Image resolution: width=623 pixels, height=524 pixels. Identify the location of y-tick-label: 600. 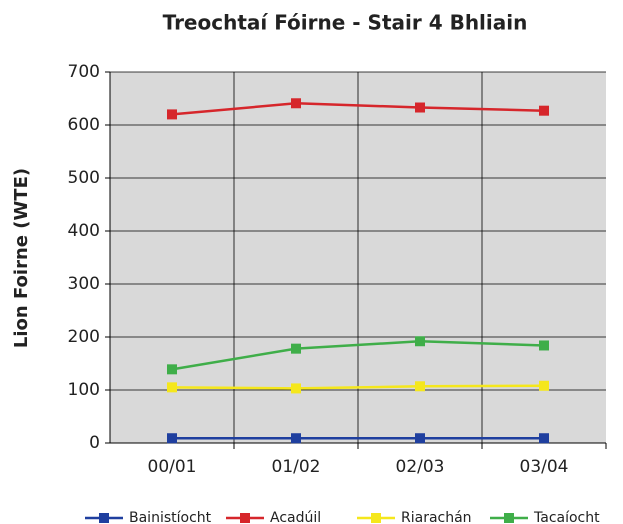
(84, 125).